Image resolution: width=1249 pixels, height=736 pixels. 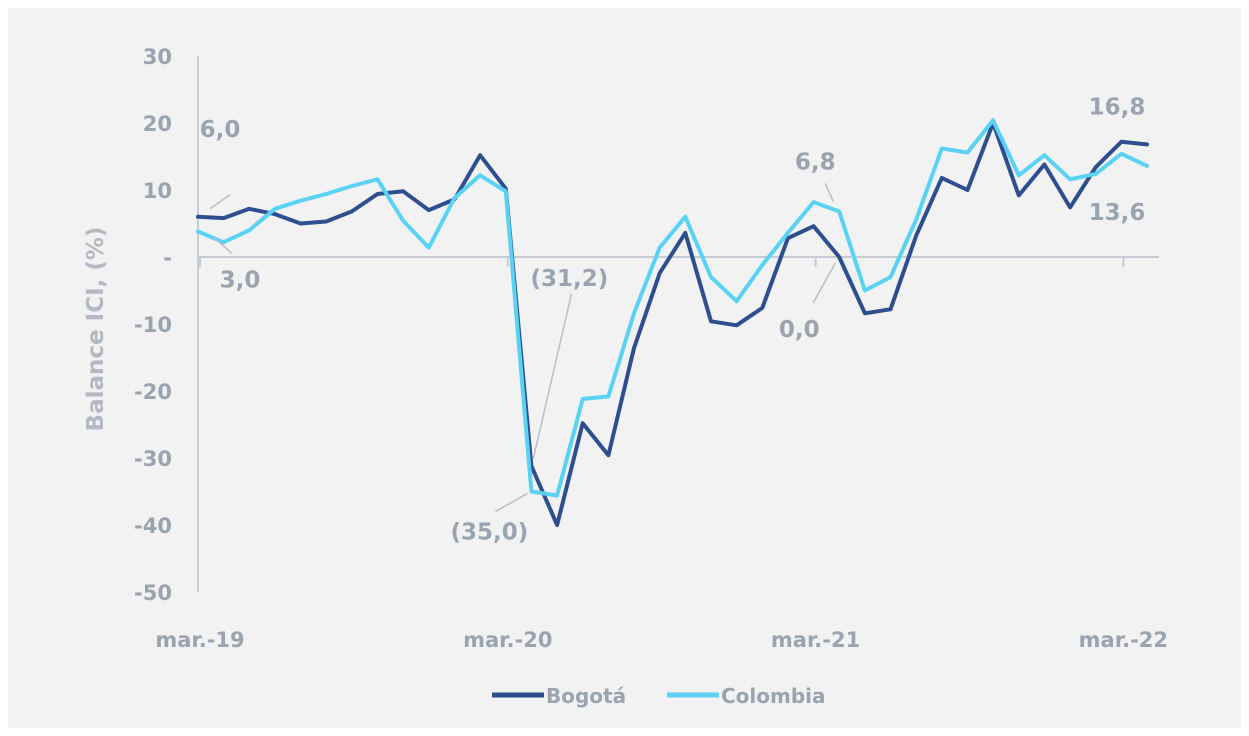 What do you see at coordinates (153, 325) in the screenshot?
I see `y-tick-label: -10` at bounding box center [153, 325].